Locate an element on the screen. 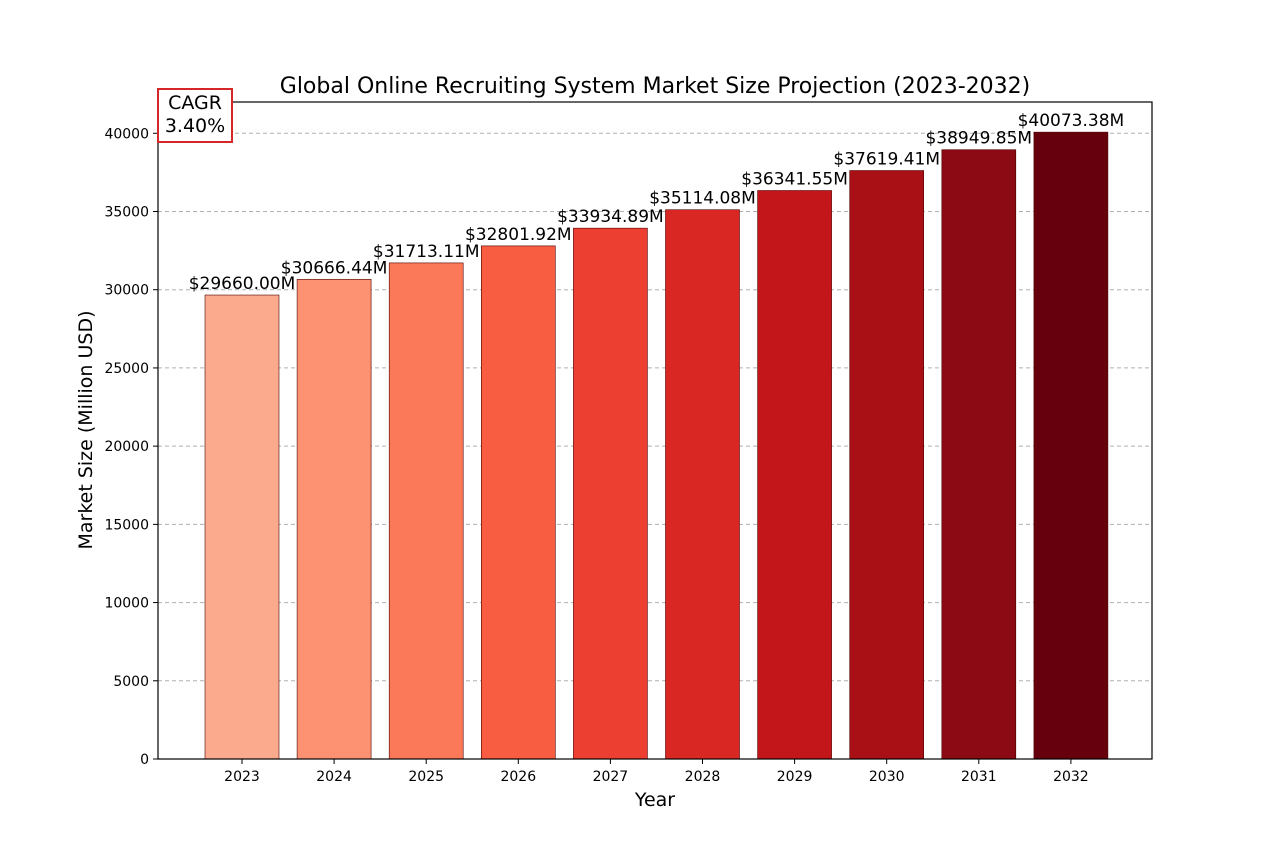 This screenshot has height=853, width=1280. bar-value-label: $31713.11M is located at coordinates (426, 252).